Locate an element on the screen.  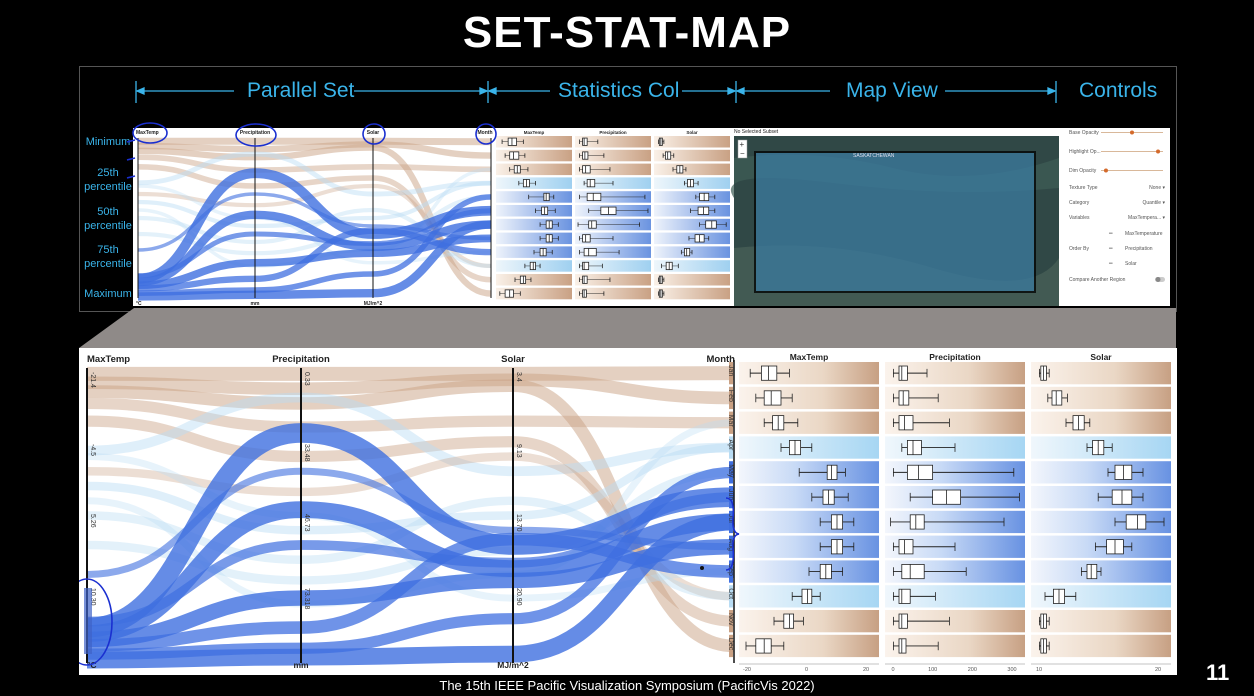
mini-axis-title: MaxTemp is located at coordinates (147, 133).